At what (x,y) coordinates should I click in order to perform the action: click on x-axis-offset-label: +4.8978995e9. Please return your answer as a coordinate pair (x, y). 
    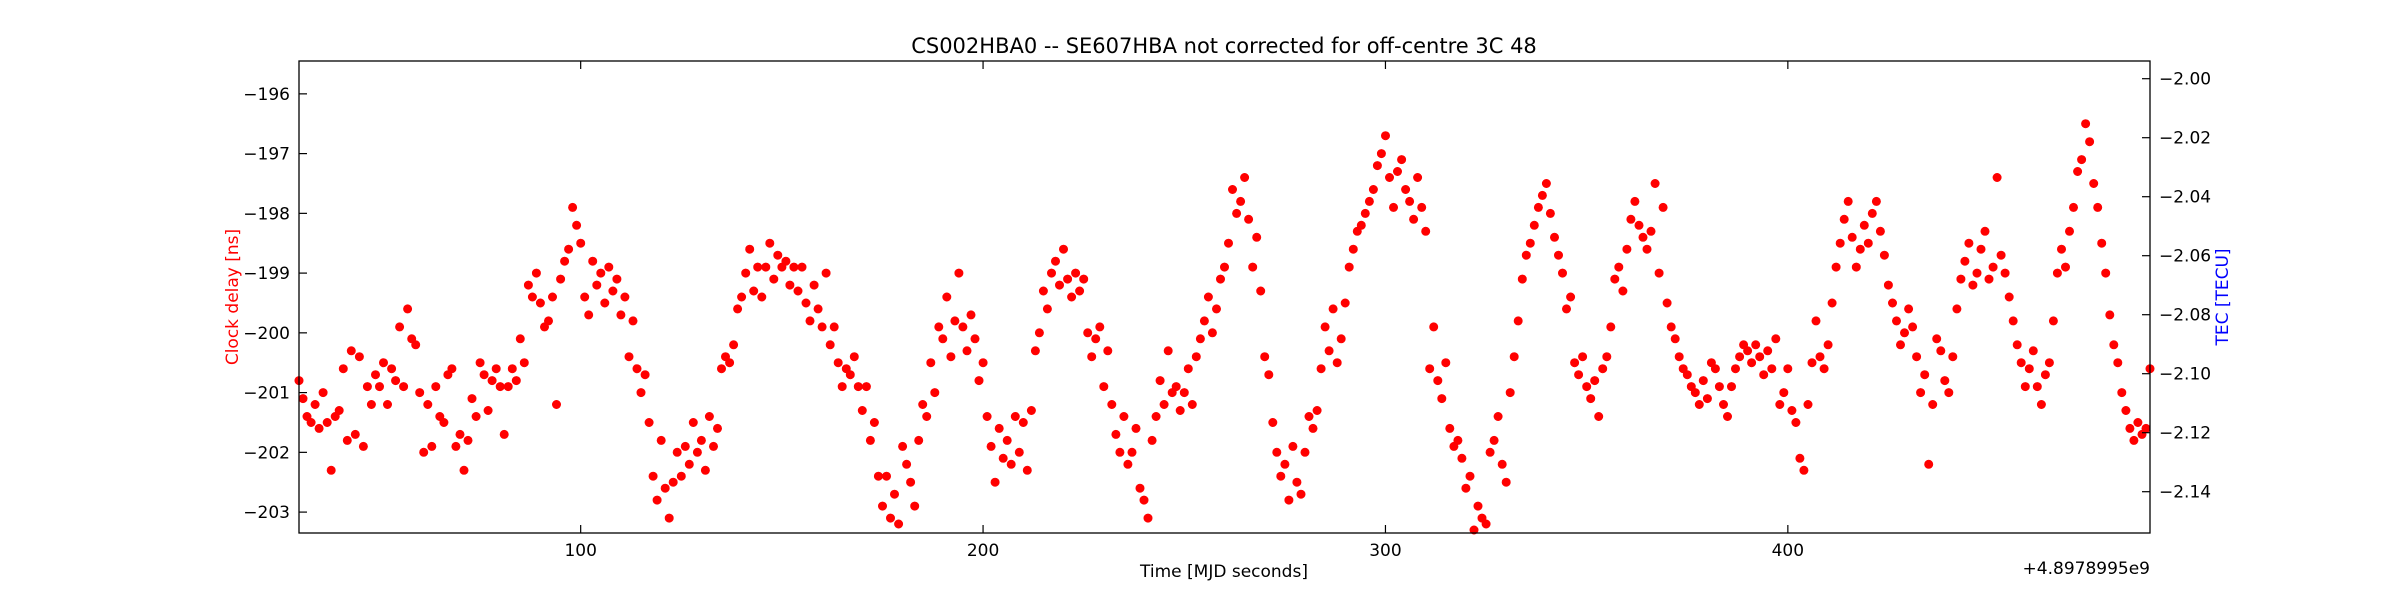
    Looking at the image, I should click on (2086, 569).